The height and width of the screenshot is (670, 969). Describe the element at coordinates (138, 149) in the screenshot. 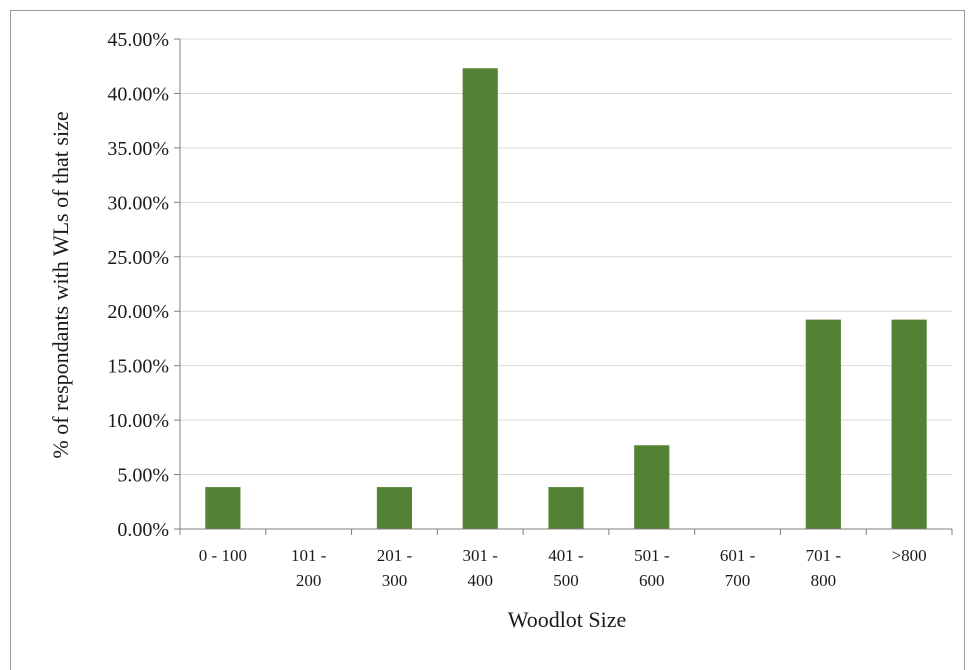

I see `y-tick-label: 35.00%` at that location.